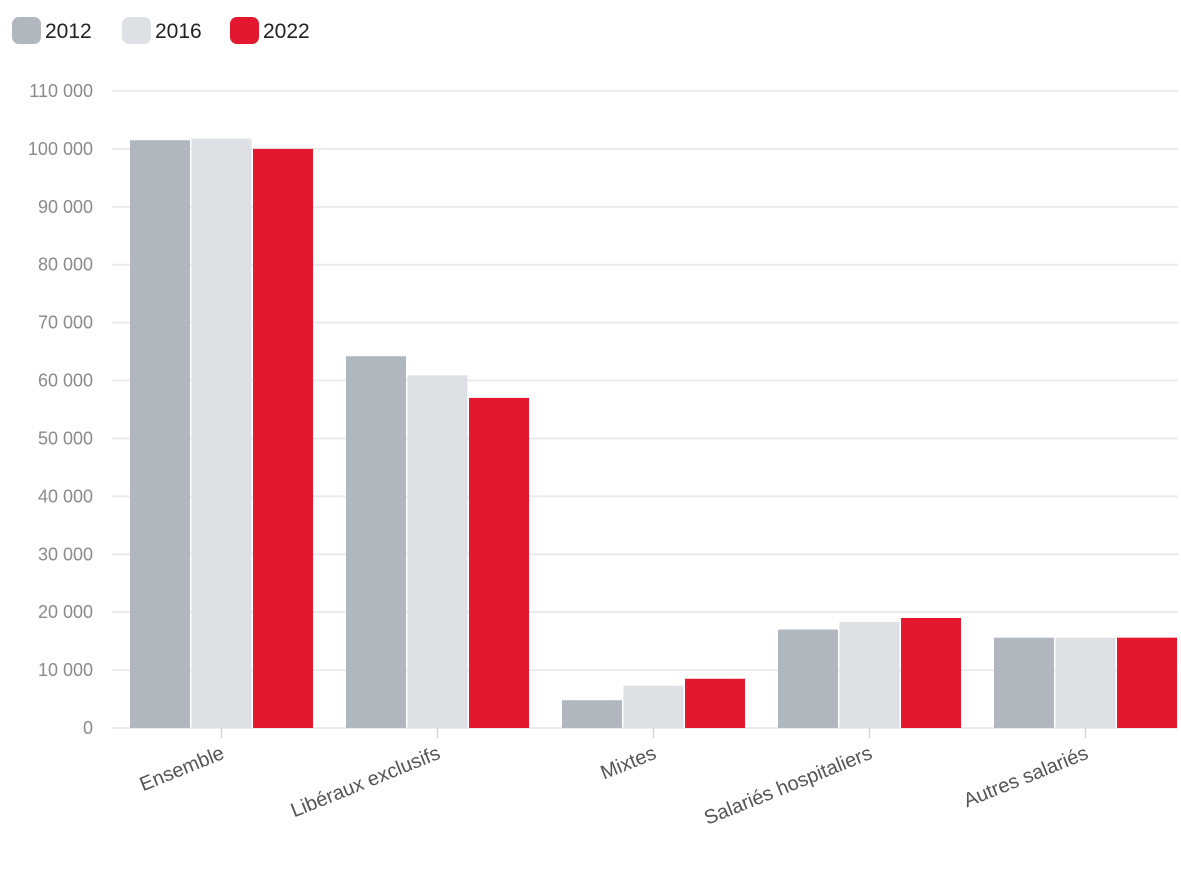 The height and width of the screenshot is (884, 1181). What do you see at coordinates (182, 769) in the screenshot?
I see `x-category-label: Ensemble` at bounding box center [182, 769].